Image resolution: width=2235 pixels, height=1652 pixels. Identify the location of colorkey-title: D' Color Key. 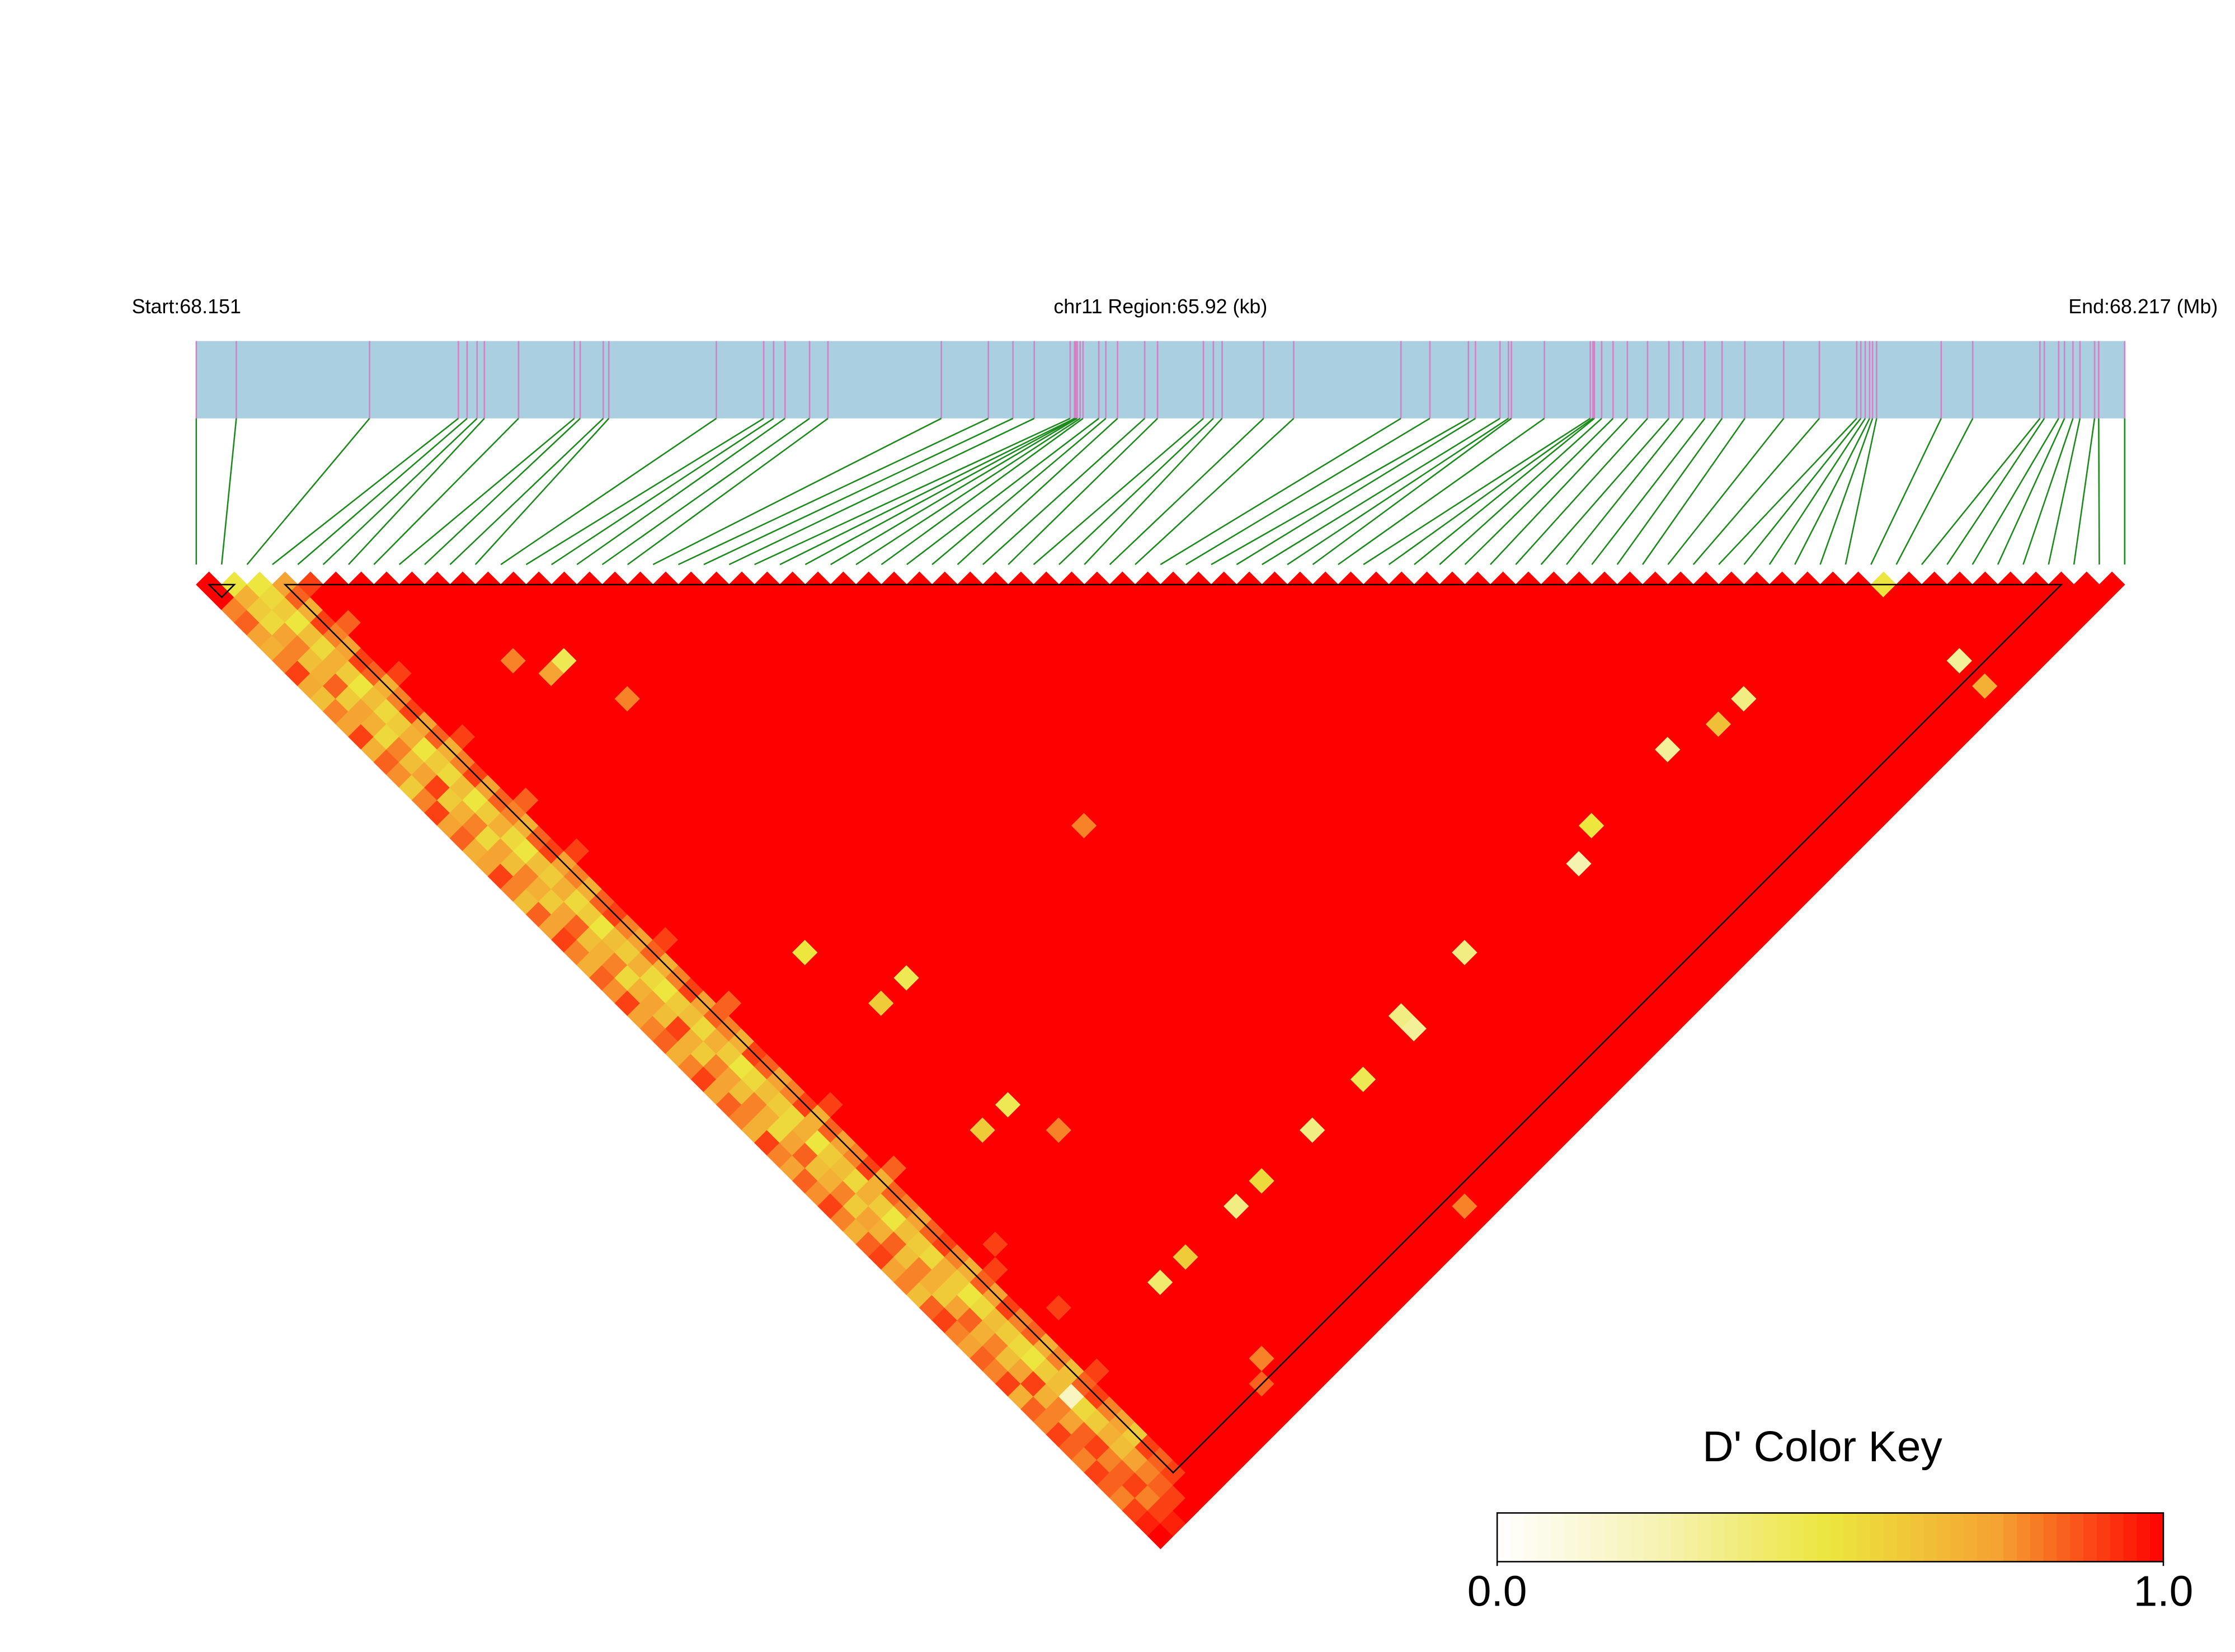
(1822, 1447).